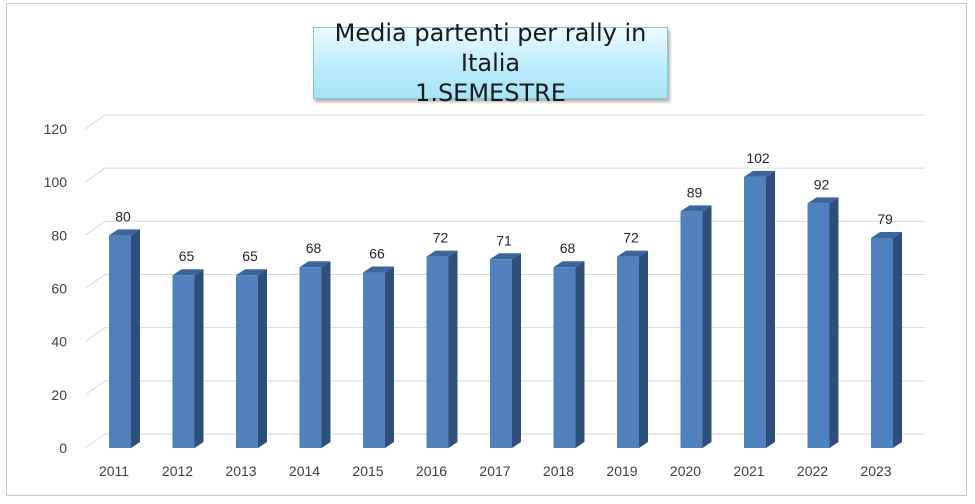 This screenshot has width=975, height=504. I want to click on data-label-2022: 92, so click(822, 184).